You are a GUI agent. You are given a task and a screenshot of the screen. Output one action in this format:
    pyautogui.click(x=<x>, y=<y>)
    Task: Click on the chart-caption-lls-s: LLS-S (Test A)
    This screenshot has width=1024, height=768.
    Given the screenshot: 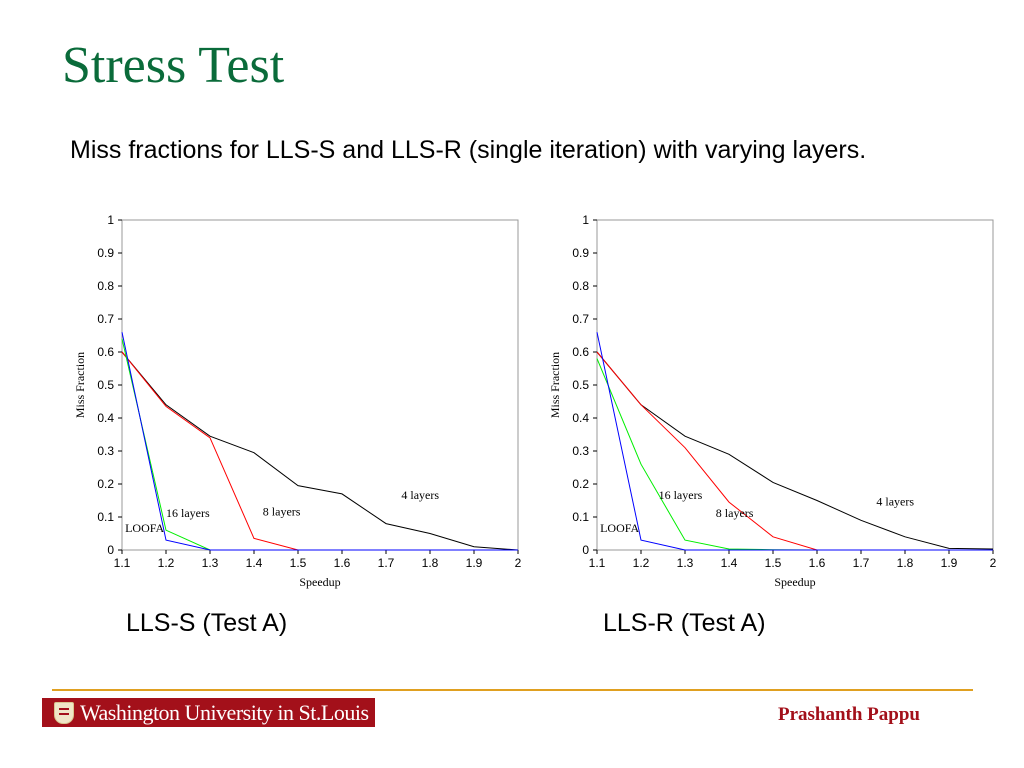 What is the action you would take?
    pyautogui.click(x=207, y=623)
    